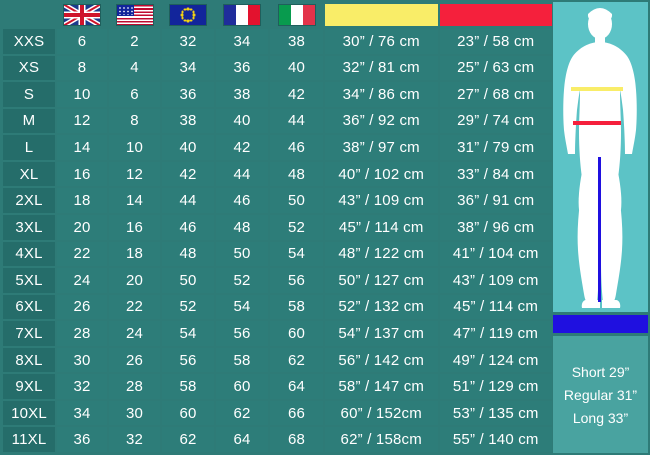  Describe the element at coordinates (296, 254) in the screenshot. I see `cell-it: 54` at that location.